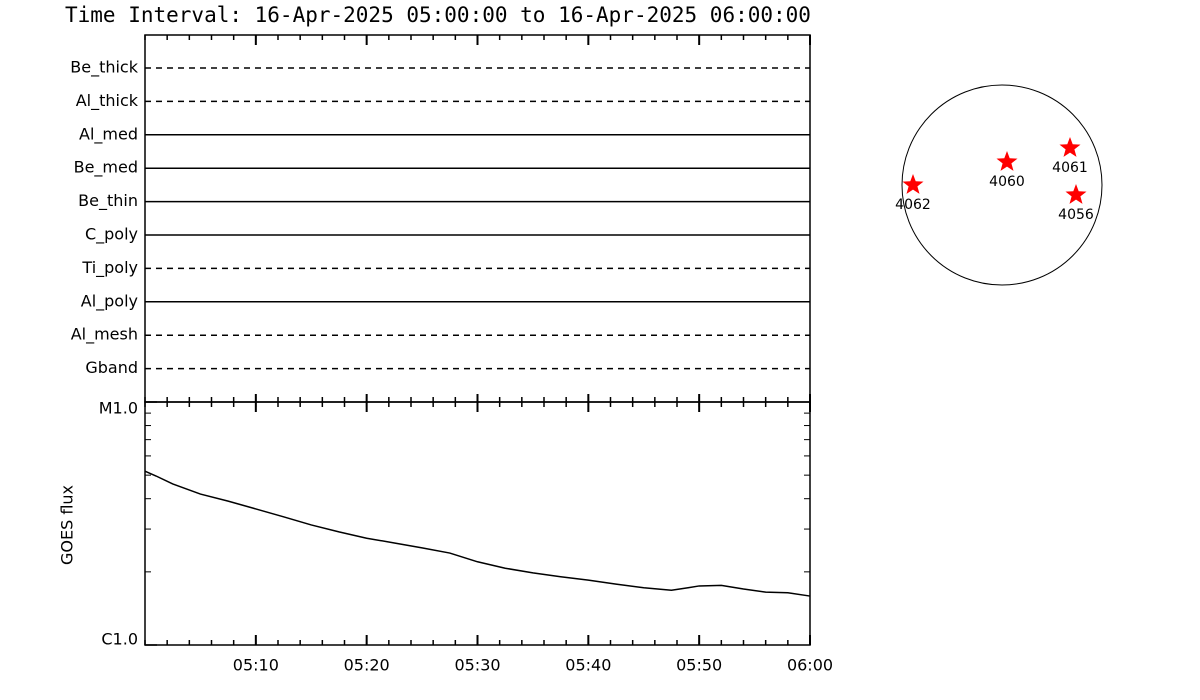  Describe the element at coordinates (67, 525) in the screenshot. I see `y-axis-label: GOES flux` at that location.